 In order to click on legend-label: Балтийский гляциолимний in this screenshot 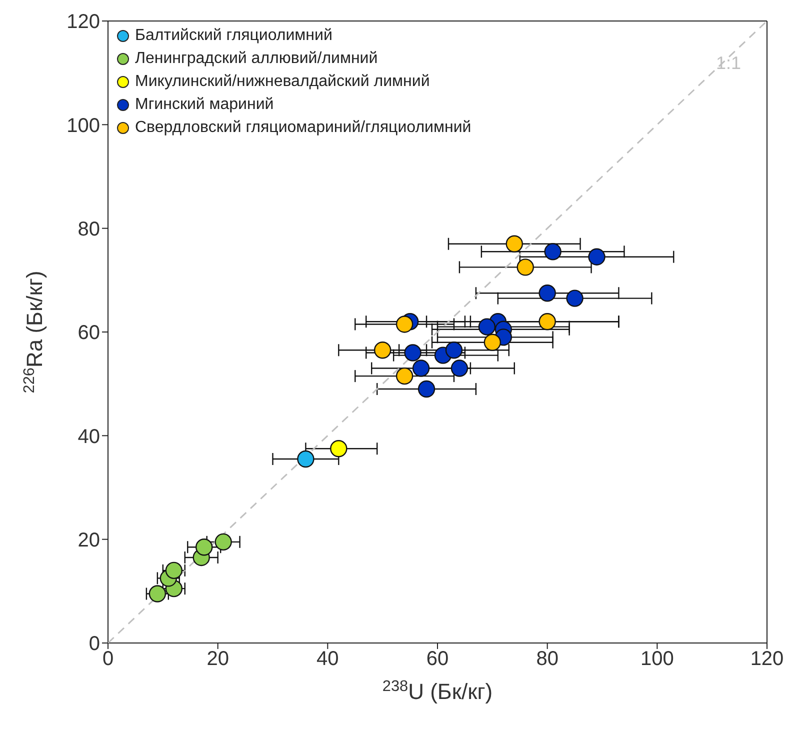, I will do `click(233, 35)`.